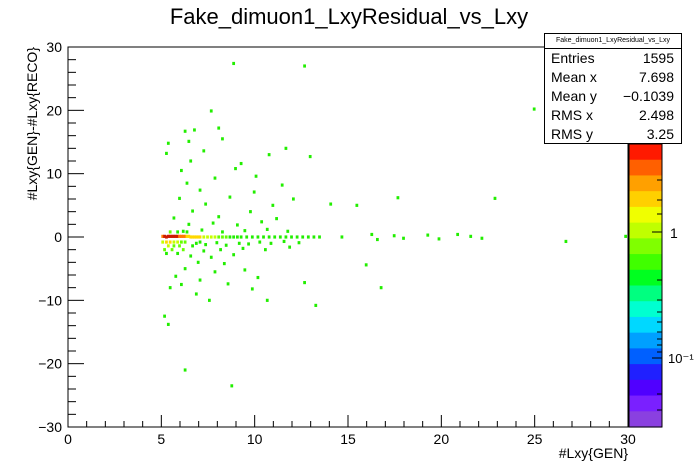 The height and width of the screenshot is (474, 698). Describe the element at coordinates (574, 96) in the screenshot. I see `stats-label: Mean y` at that location.